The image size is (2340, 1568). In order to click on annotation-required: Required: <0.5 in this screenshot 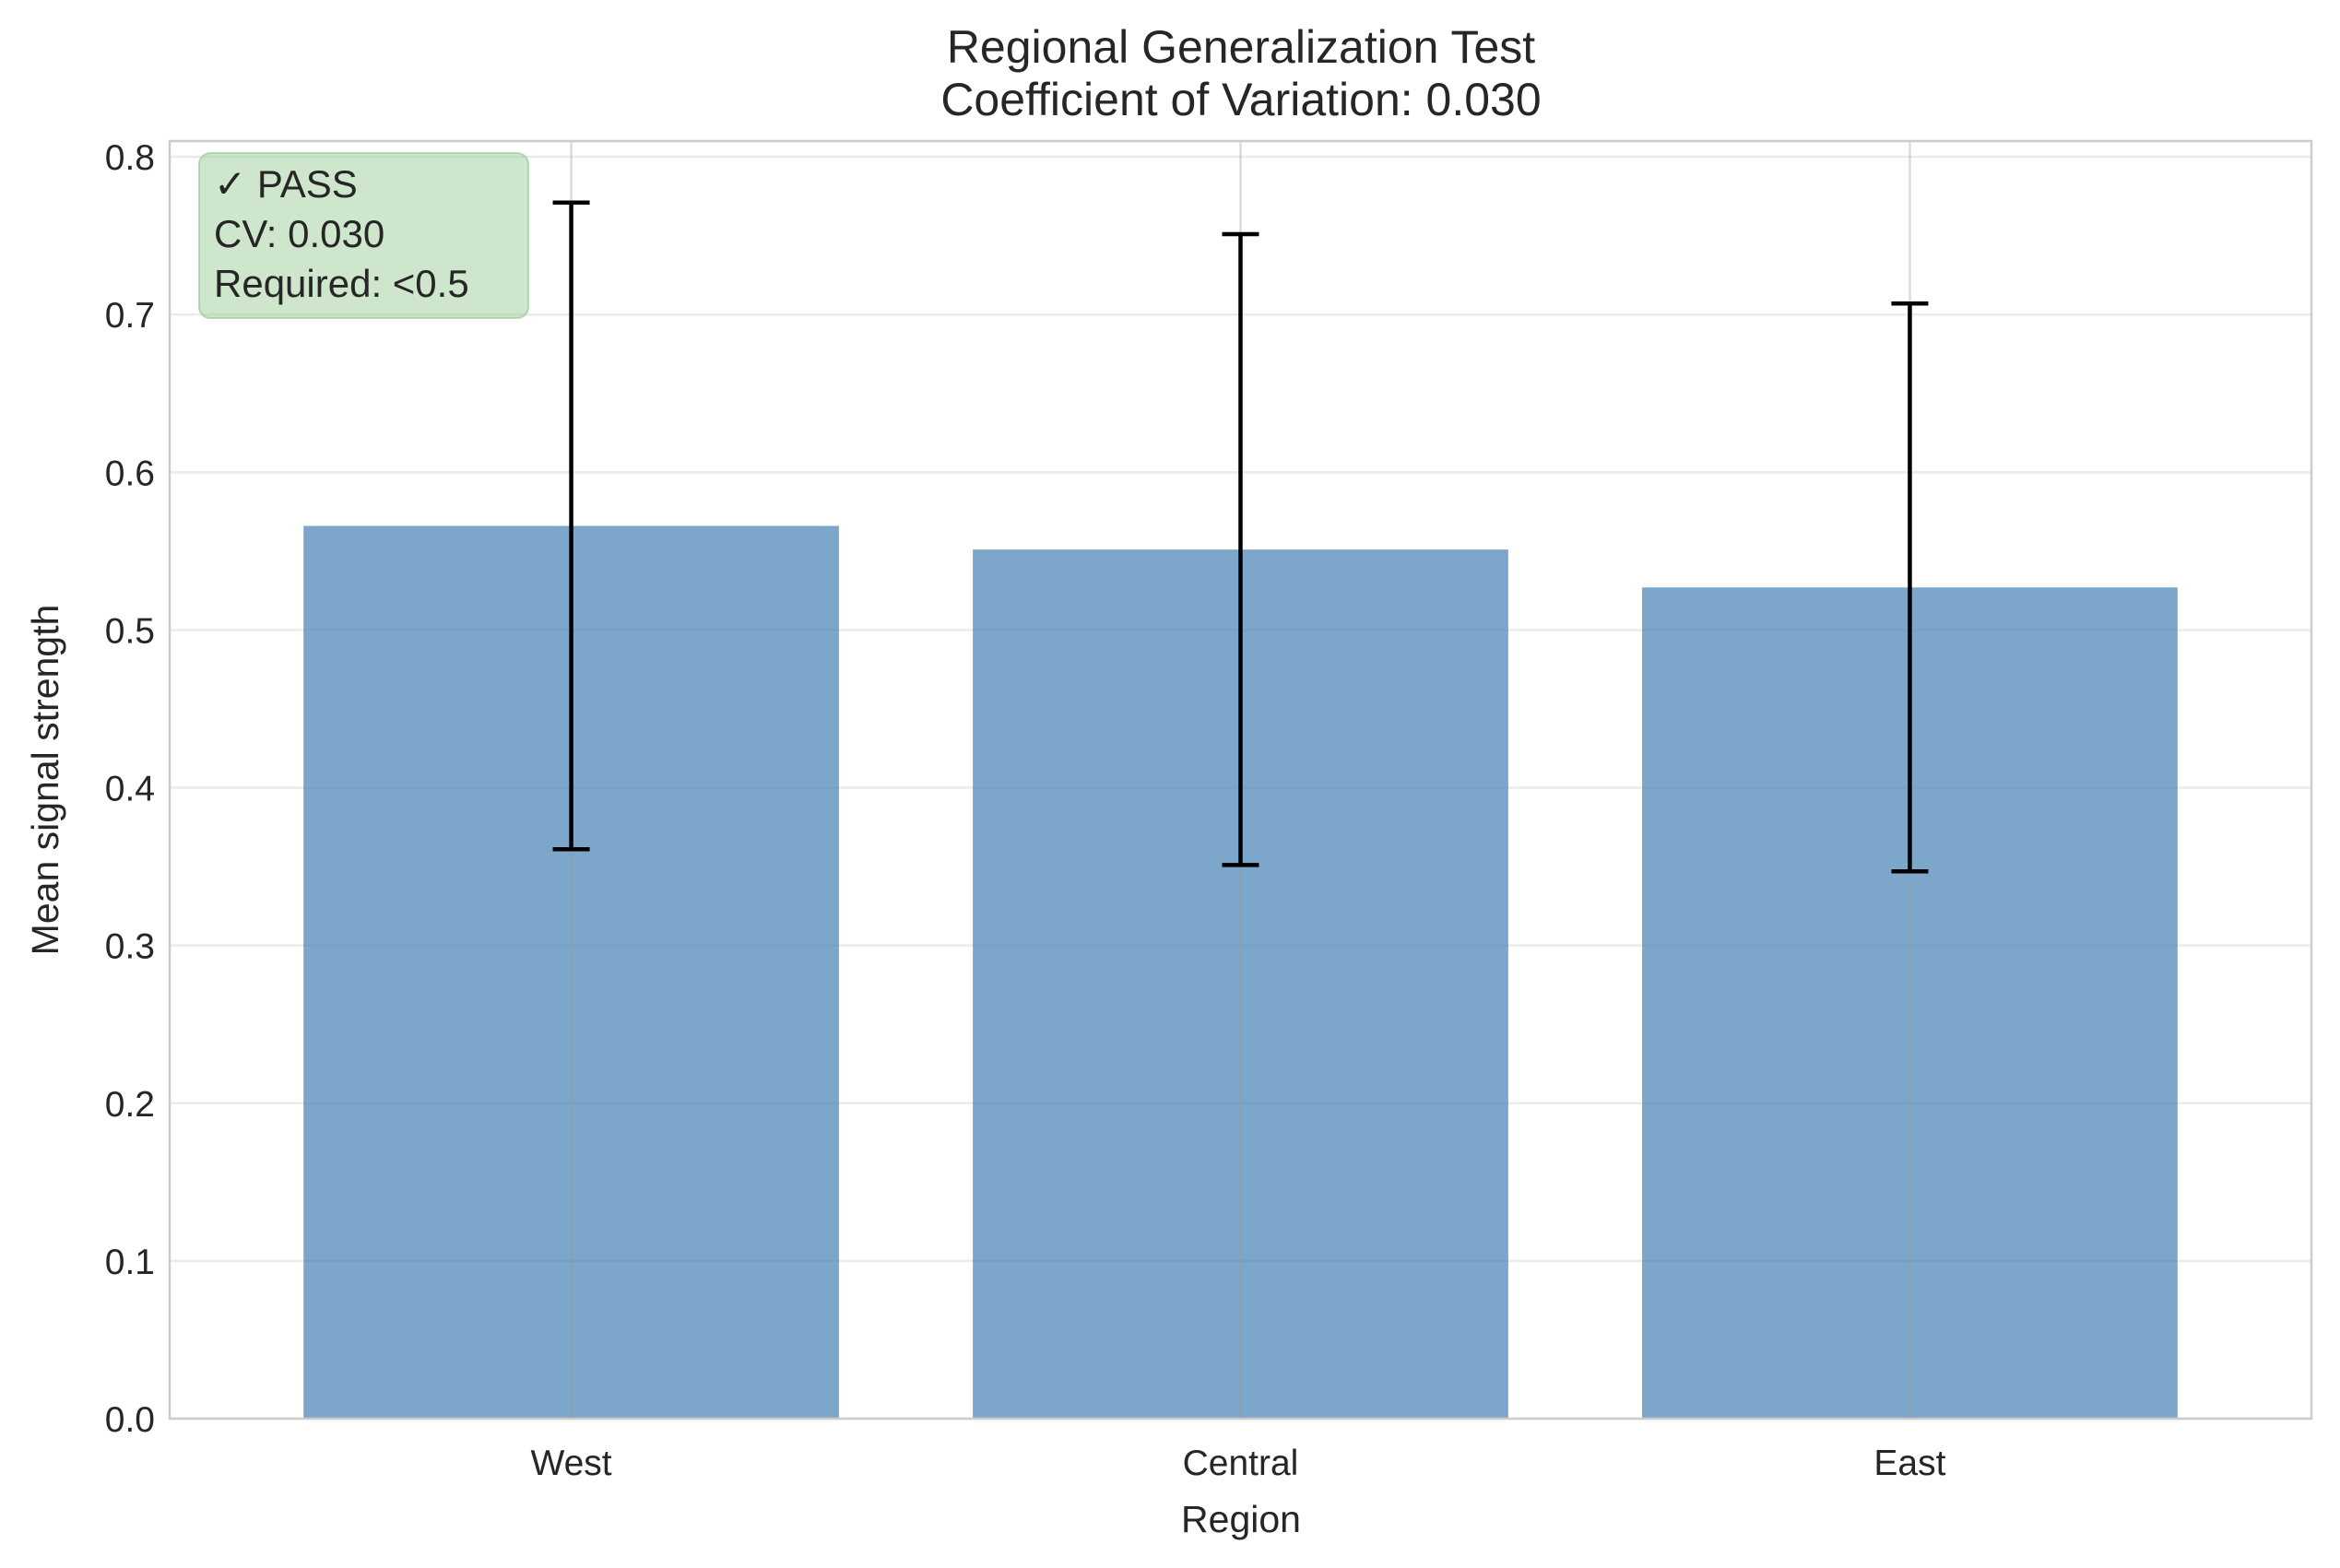, I will do `click(341, 283)`.